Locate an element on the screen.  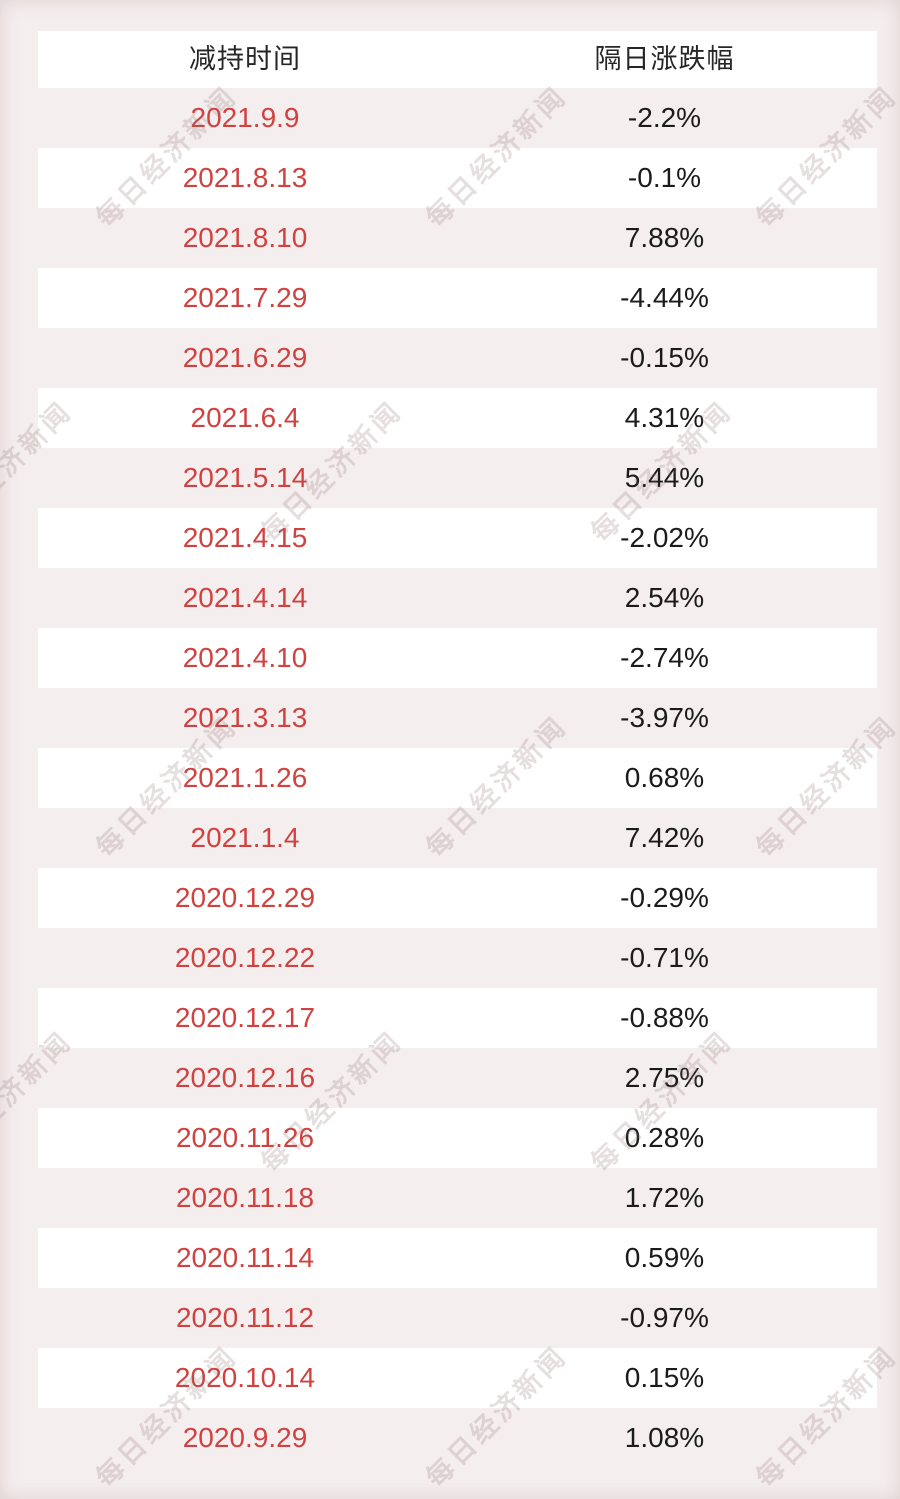
date-cell: 2021.7.29 is located at coordinates (245, 297).